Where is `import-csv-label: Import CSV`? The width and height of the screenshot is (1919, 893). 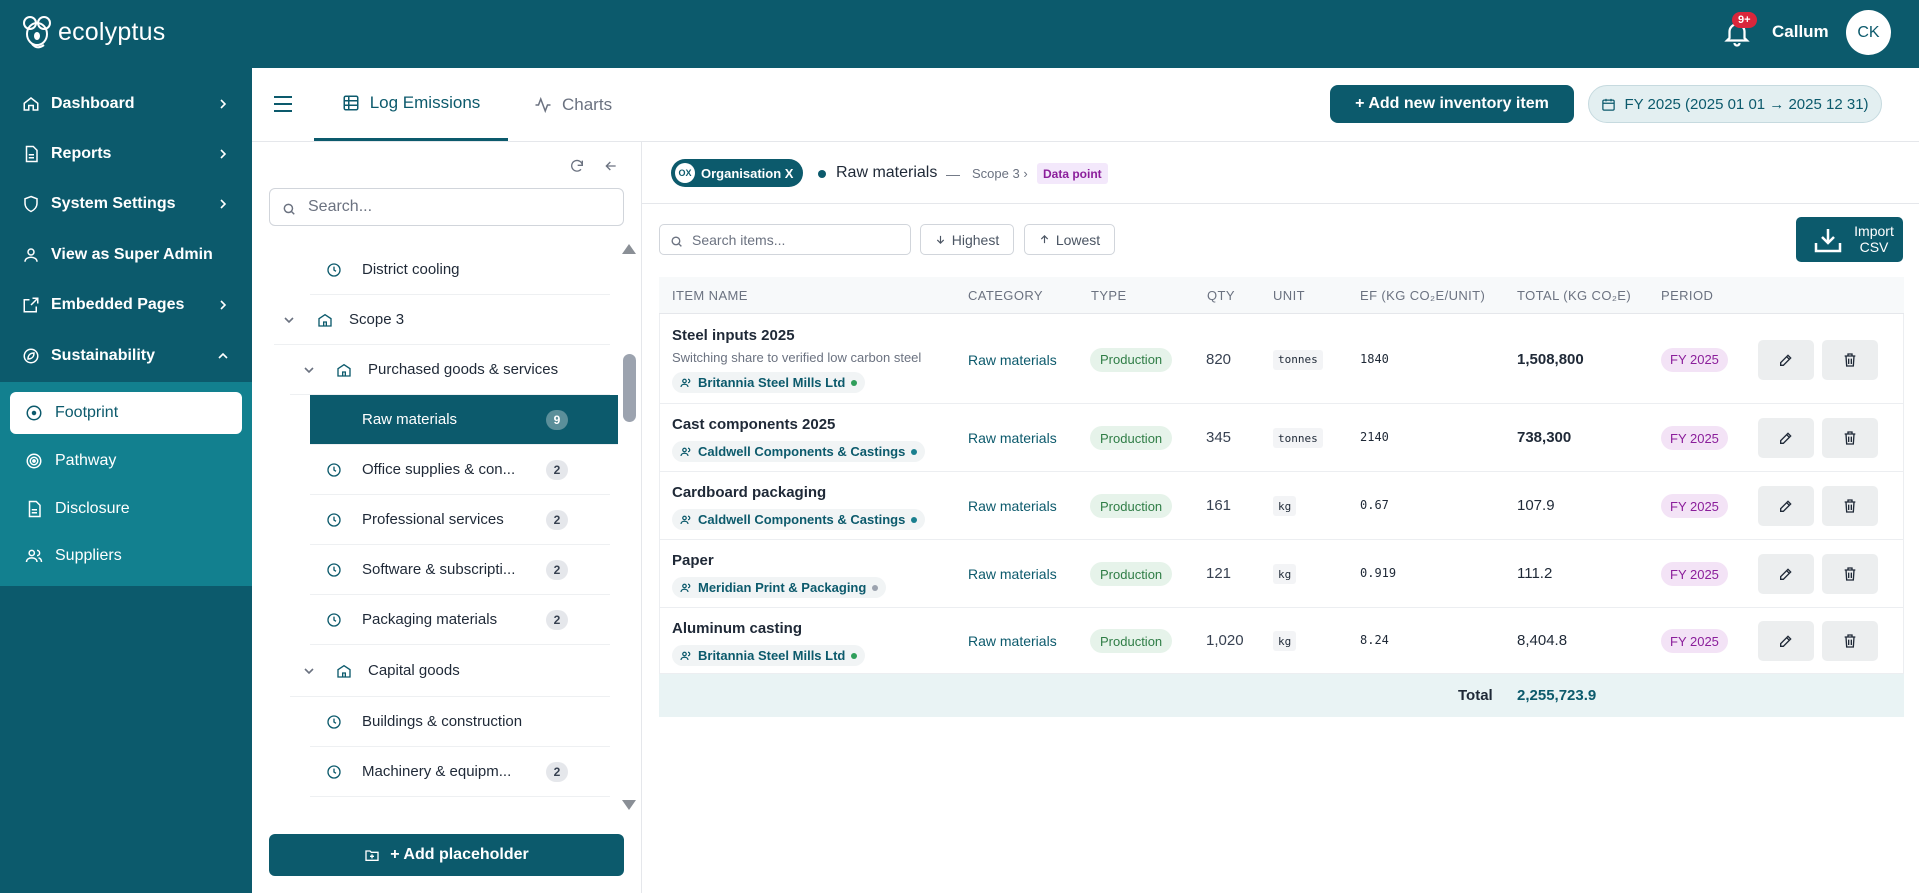 import-csv-label: Import CSV is located at coordinates (1874, 239).